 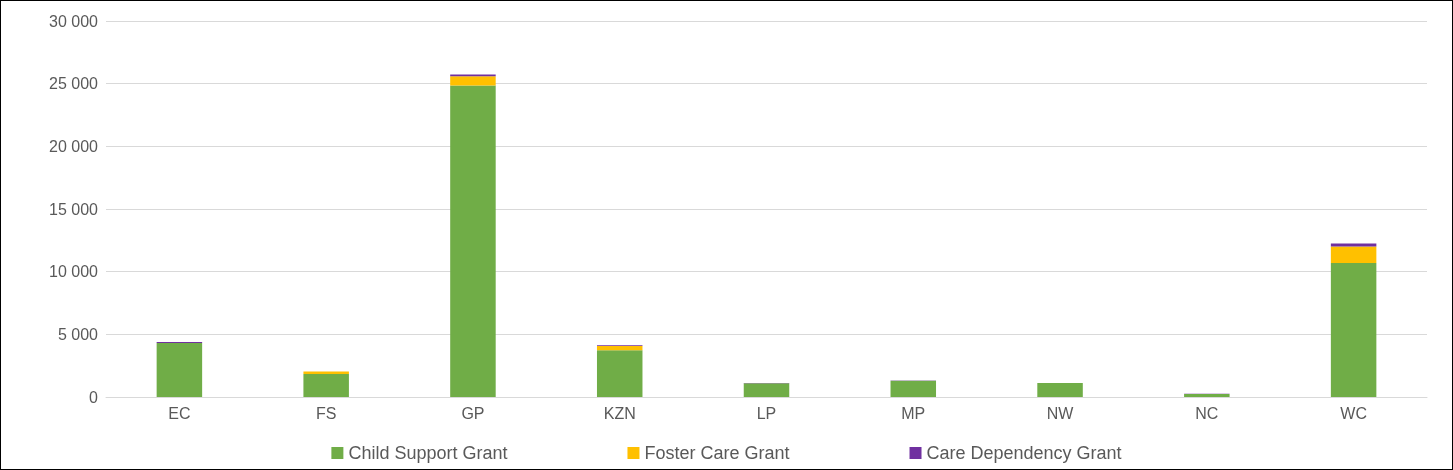 What do you see at coordinates (1353, 413) in the screenshot?
I see `x-tick-label: WC` at bounding box center [1353, 413].